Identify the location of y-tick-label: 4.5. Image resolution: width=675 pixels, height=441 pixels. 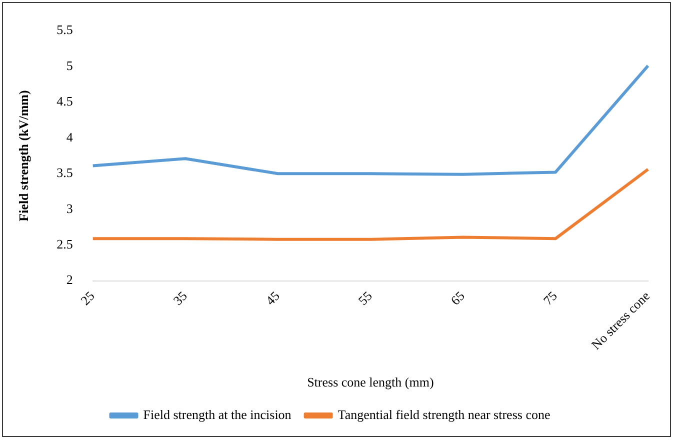
(64, 101).